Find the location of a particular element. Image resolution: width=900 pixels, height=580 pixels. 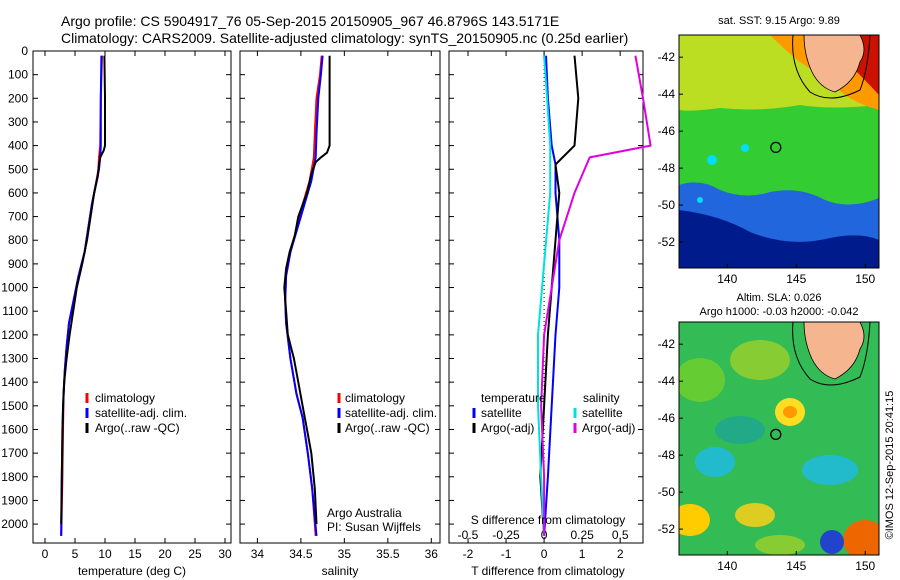

x-tick-label: 36 is located at coordinates (432, 554).